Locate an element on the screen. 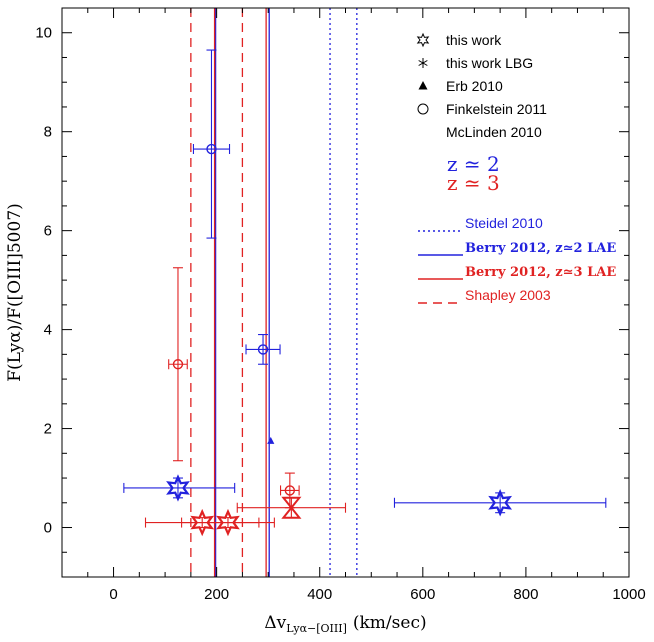  legend-label: this work LBG is located at coordinates (489, 63).